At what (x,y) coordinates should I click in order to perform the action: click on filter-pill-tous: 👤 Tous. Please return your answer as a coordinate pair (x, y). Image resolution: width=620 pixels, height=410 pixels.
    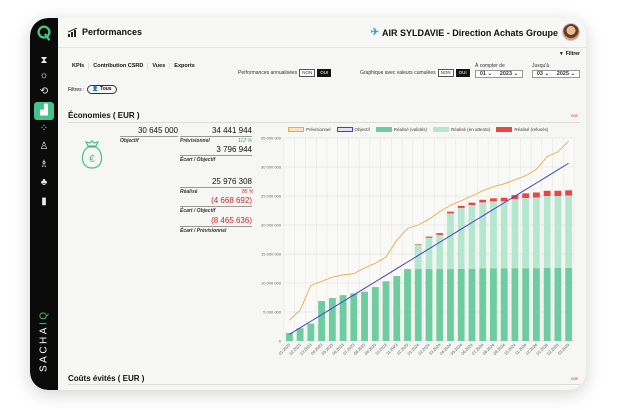
    Looking at the image, I should click on (102, 89).